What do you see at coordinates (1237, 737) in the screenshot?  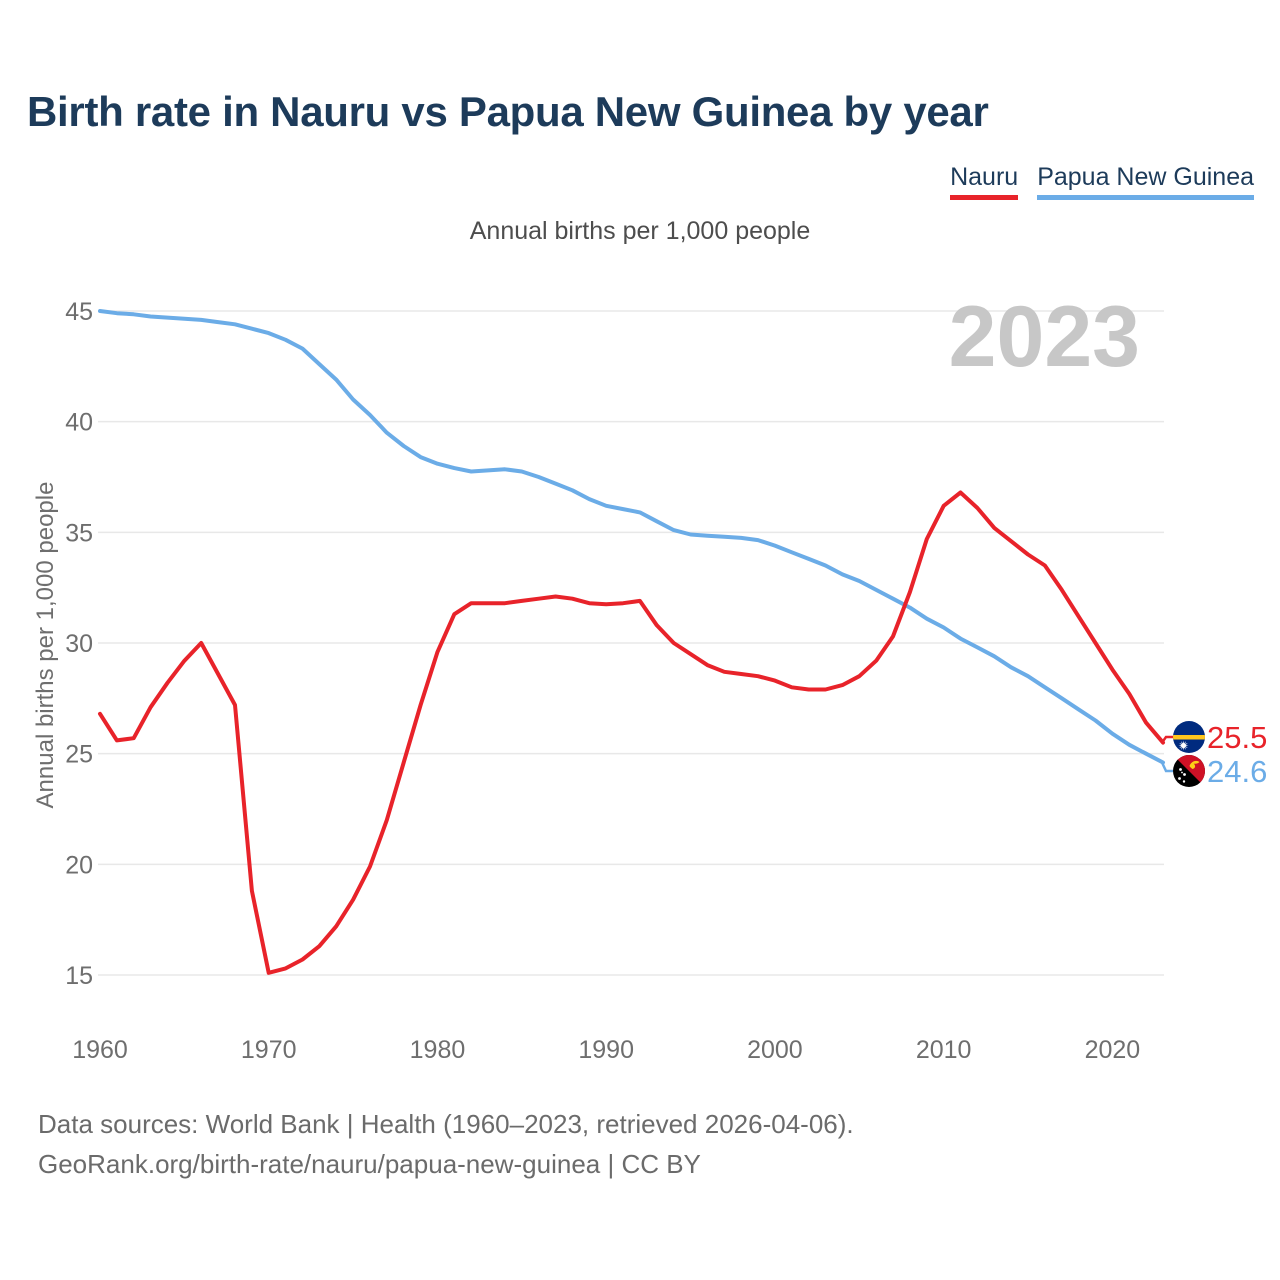 I see `nauru-end-value: 25.5` at bounding box center [1237, 737].